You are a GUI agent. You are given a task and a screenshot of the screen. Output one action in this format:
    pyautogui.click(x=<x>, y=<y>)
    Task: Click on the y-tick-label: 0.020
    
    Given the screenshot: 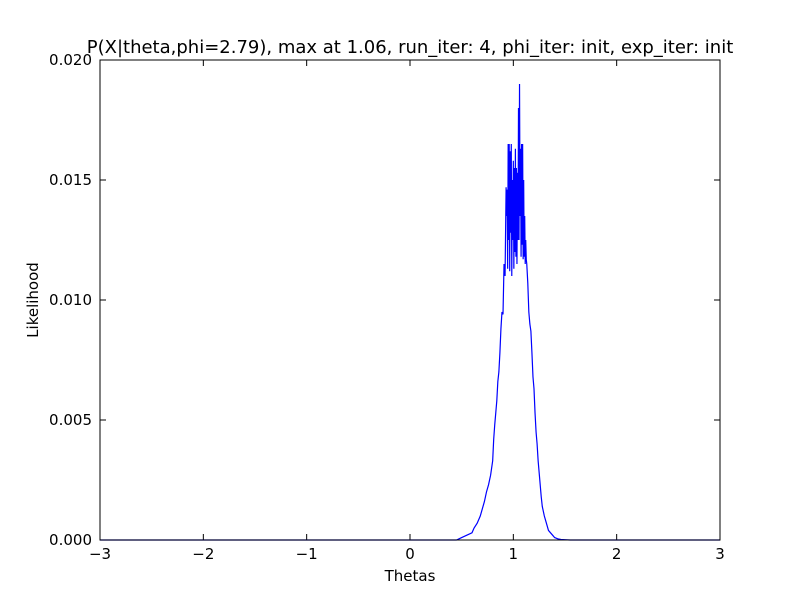 What is the action you would take?
    pyautogui.click(x=70, y=60)
    